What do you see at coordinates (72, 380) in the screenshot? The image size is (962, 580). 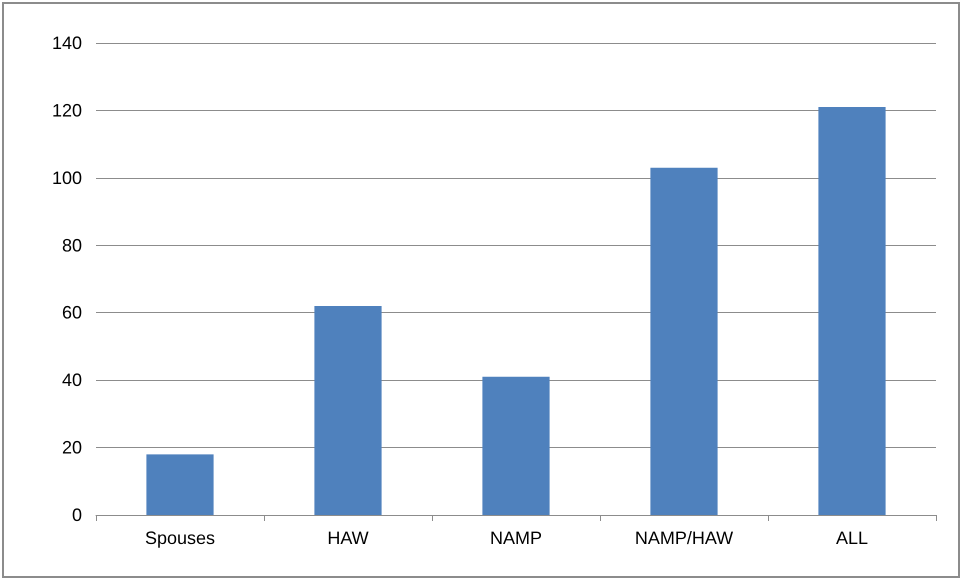 I see `y-tick-label: 40` at bounding box center [72, 380].